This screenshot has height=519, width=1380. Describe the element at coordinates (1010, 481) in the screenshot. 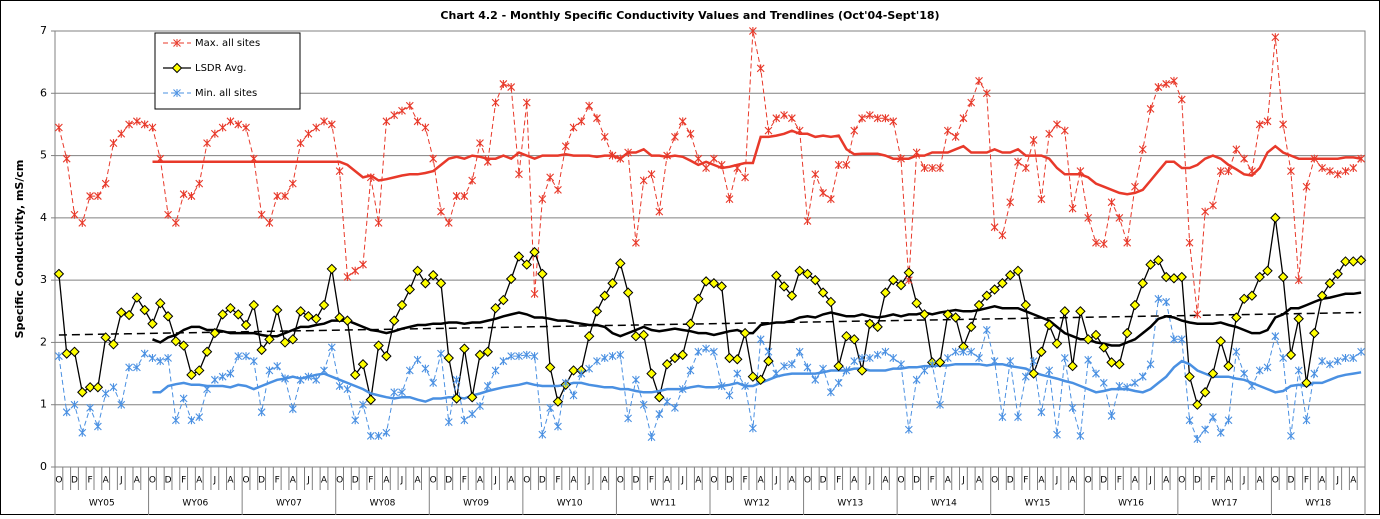

I see `x-tick-label: D` at that location.